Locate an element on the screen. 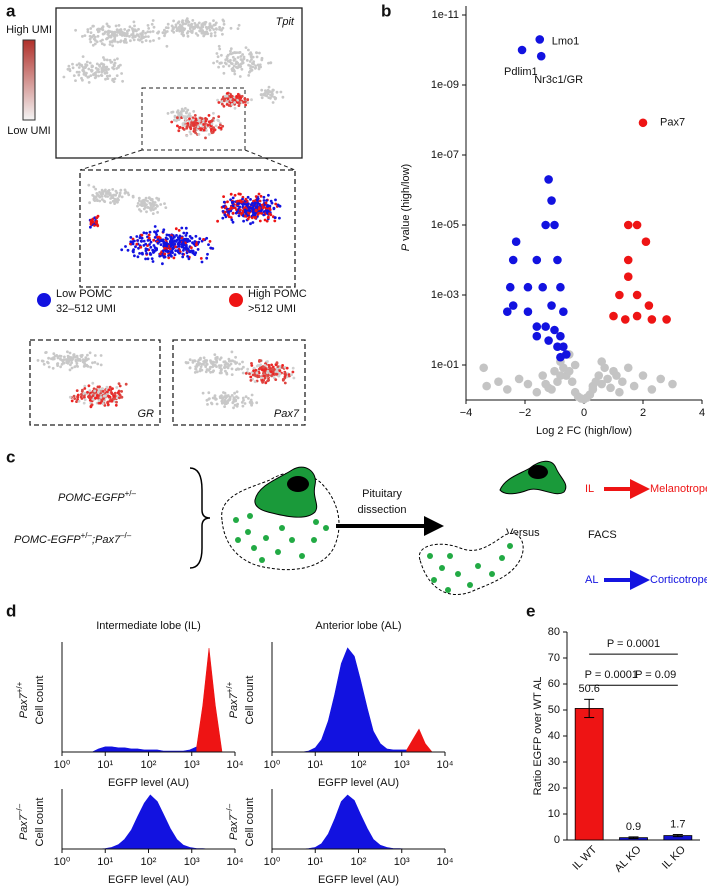 Image resolution: width=707 pixels, height=887 pixels. legend-label: Low POMC is located at coordinates (84, 294).